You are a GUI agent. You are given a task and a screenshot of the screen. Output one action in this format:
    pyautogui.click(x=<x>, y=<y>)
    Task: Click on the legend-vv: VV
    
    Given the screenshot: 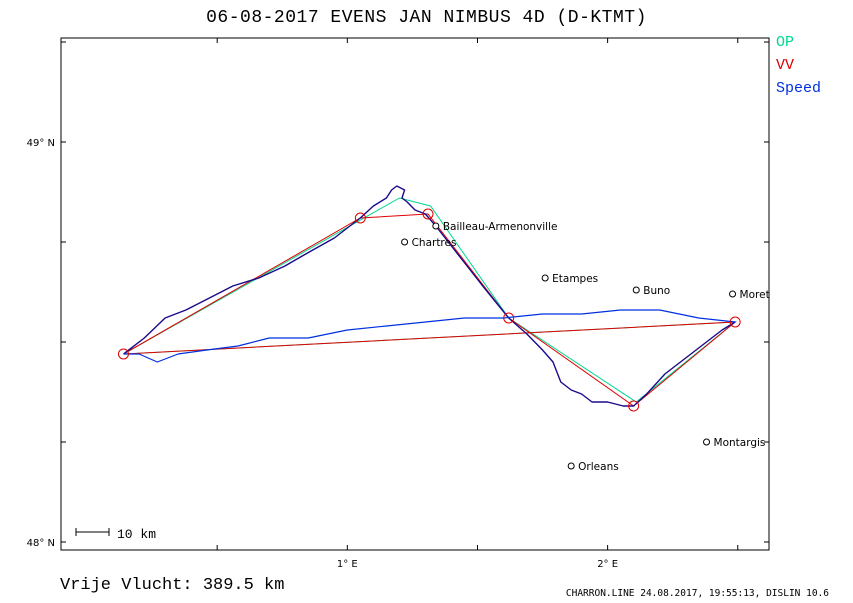 What is the action you would take?
    pyautogui.click(x=785, y=65)
    